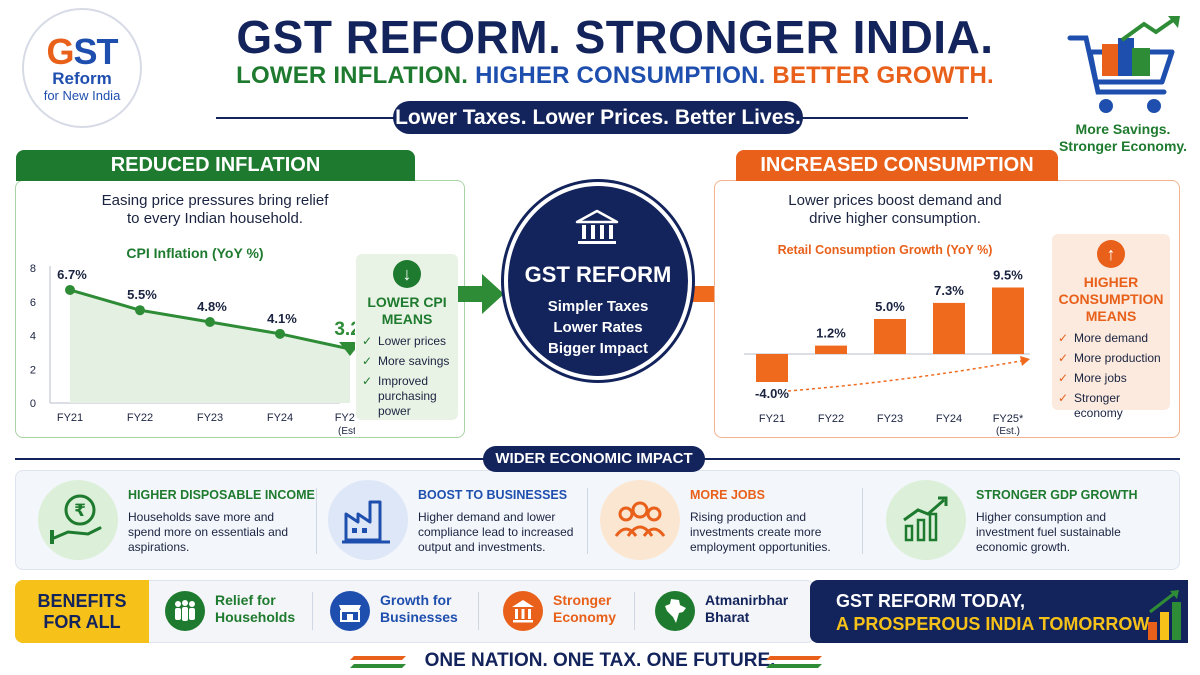 Image resolution: width=1200 pixels, height=675 pixels. What do you see at coordinates (640, 520) in the screenshot?
I see `people-icon` at bounding box center [640, 520].